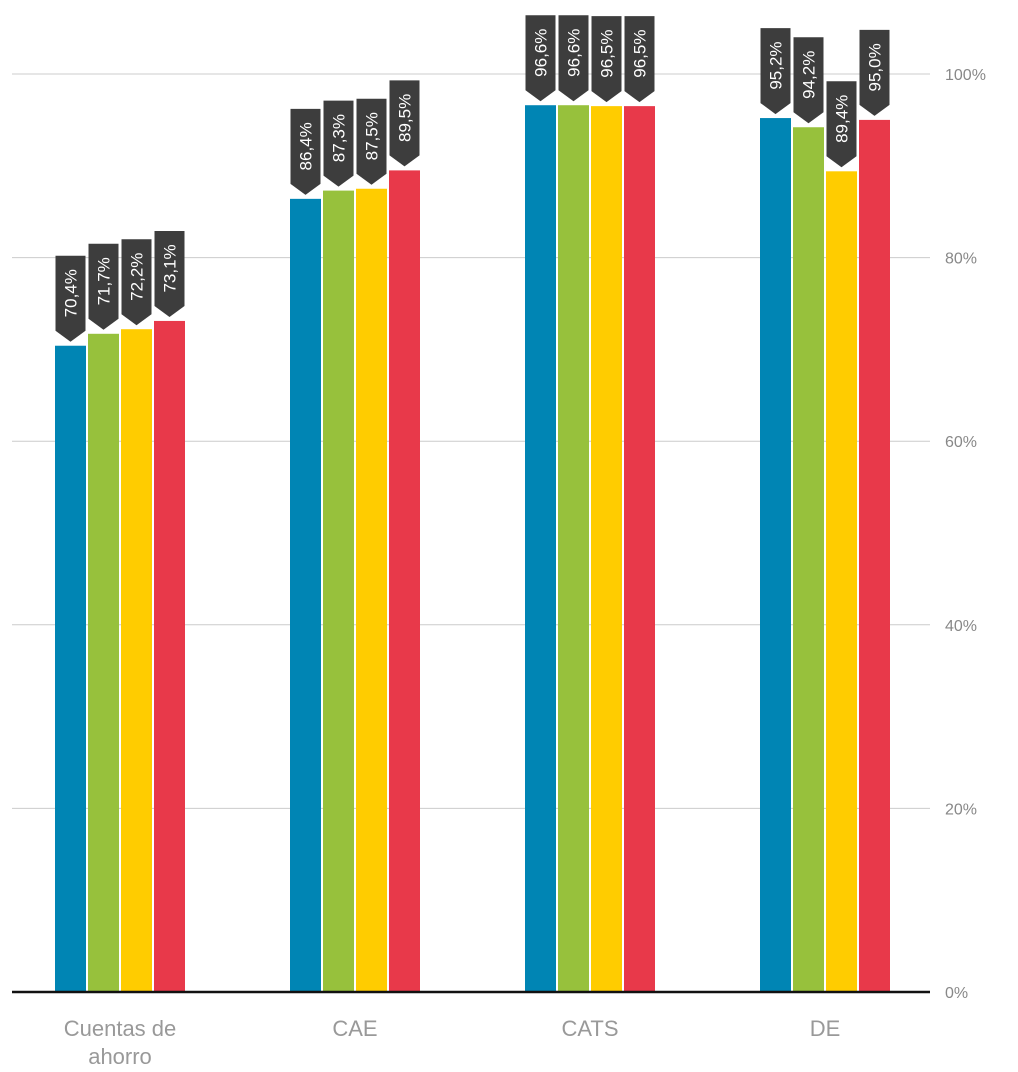  I want to click on data-label: 87,3%, so click(339, 138).